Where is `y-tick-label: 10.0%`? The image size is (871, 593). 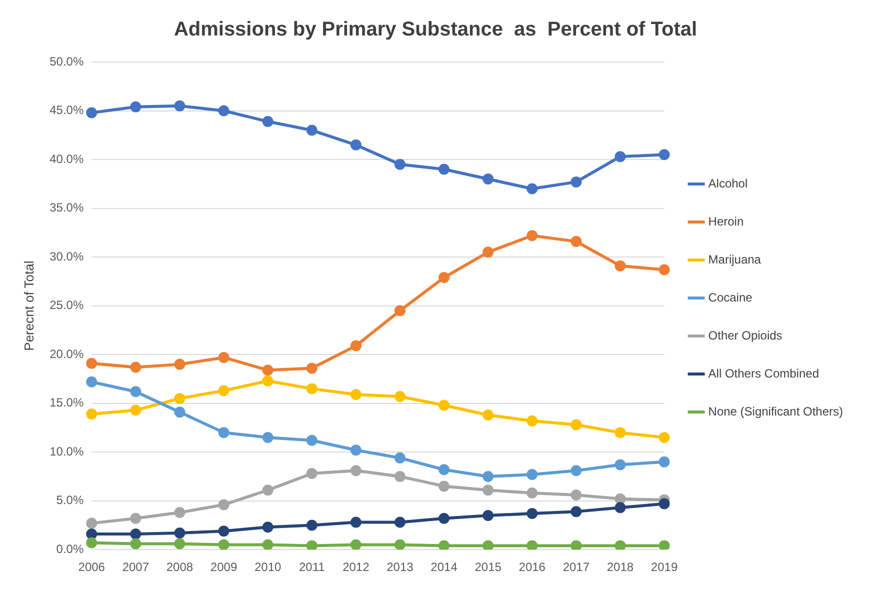
y-tick-label: 10.0% is located at coordinates (67, 451).